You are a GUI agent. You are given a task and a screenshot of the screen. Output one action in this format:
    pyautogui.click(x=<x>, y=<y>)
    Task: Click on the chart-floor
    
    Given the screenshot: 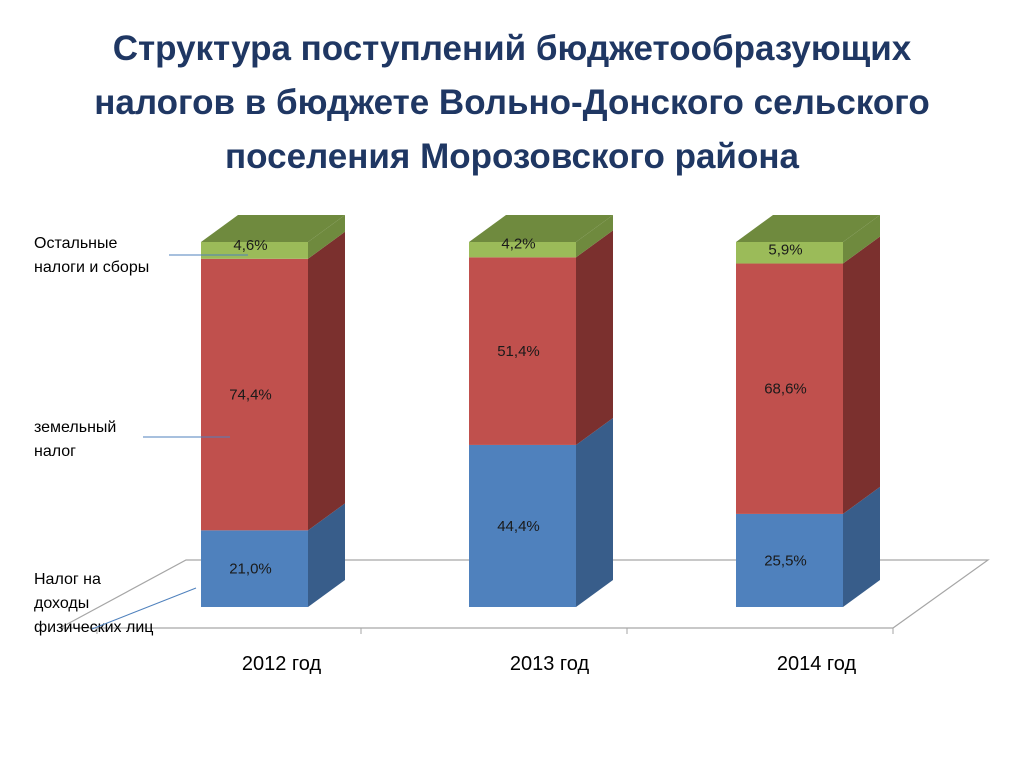 What is the action you would take?
    pyautogui.click(x=524, y=594)
    